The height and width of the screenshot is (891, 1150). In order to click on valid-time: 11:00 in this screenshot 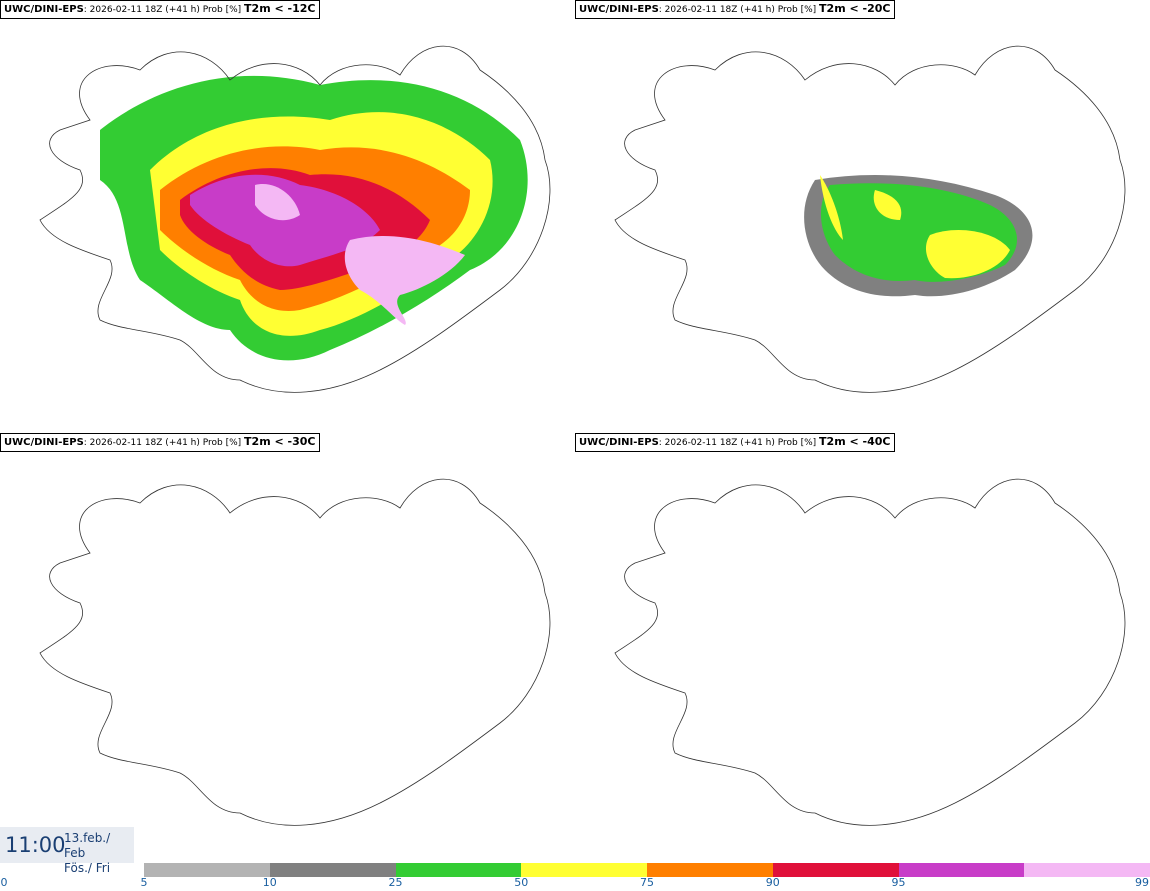, I will do `click(35, 845)`.